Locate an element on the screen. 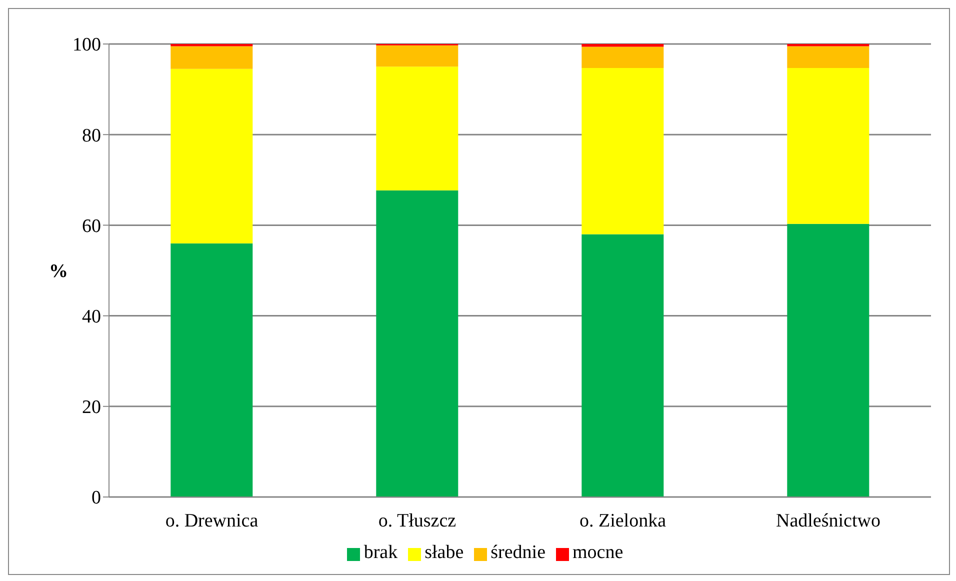  y-tick-label: 20 is located at coordinates (91, 407).